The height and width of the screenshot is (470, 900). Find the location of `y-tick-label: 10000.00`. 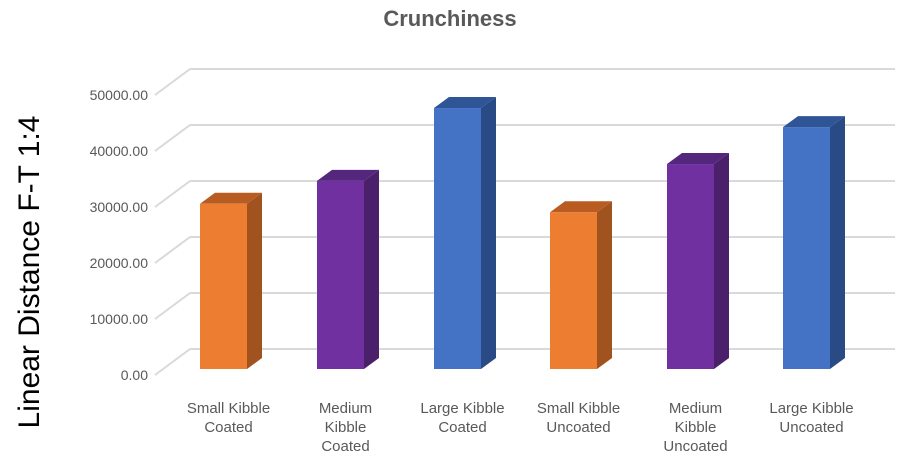

y-tick-label: 10000.00 is located at coordinates (119, 319).